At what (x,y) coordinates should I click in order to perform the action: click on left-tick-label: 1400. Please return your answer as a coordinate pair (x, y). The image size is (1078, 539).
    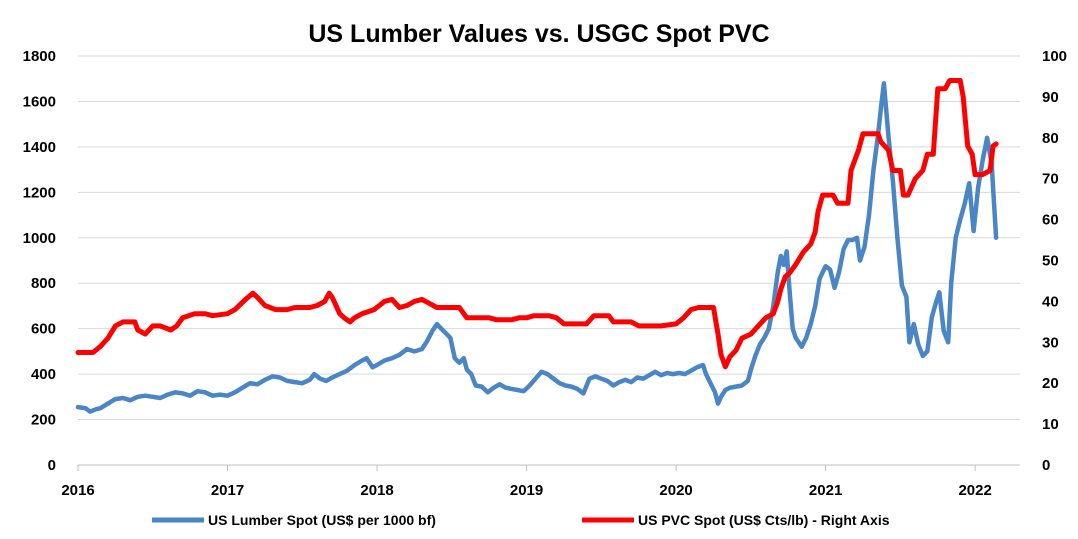
    Looking at the image, I should click on (39, 147).